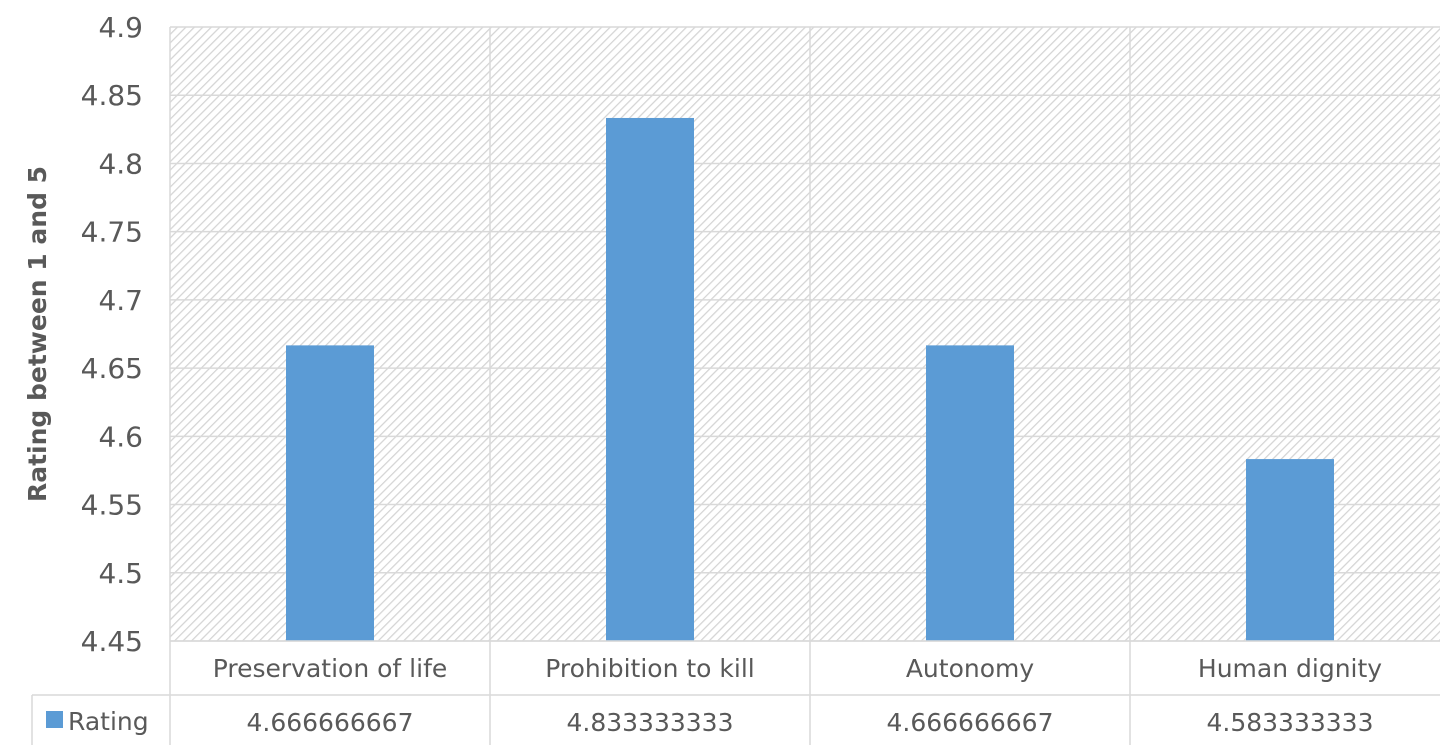 This screenshot has width=1440, height=745. I want to click on y-tick-label: 4.8, so click(120, 163).